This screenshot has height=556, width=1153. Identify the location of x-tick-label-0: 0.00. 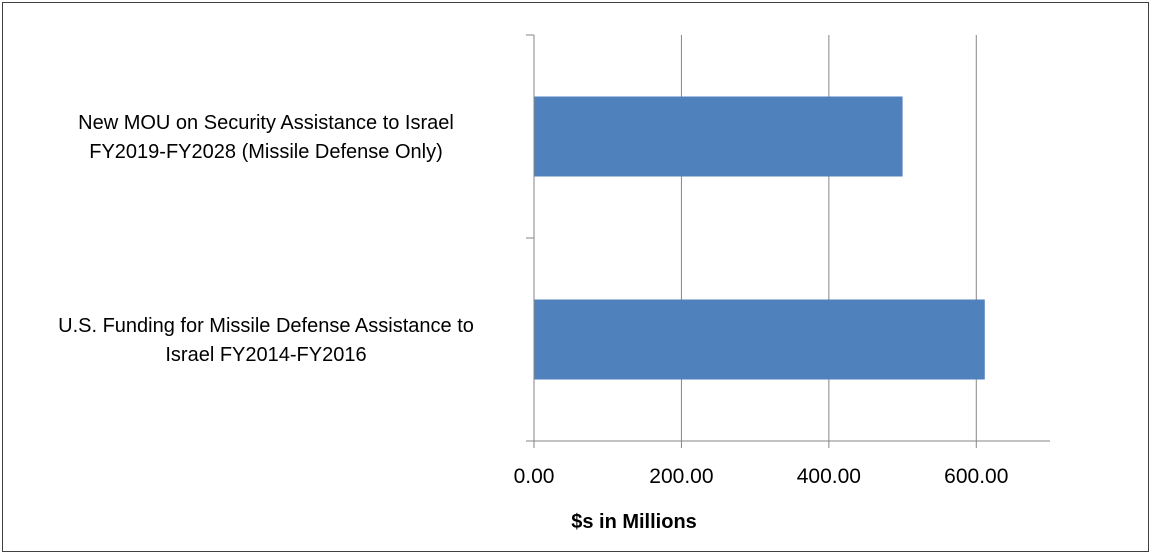
(534, 476).